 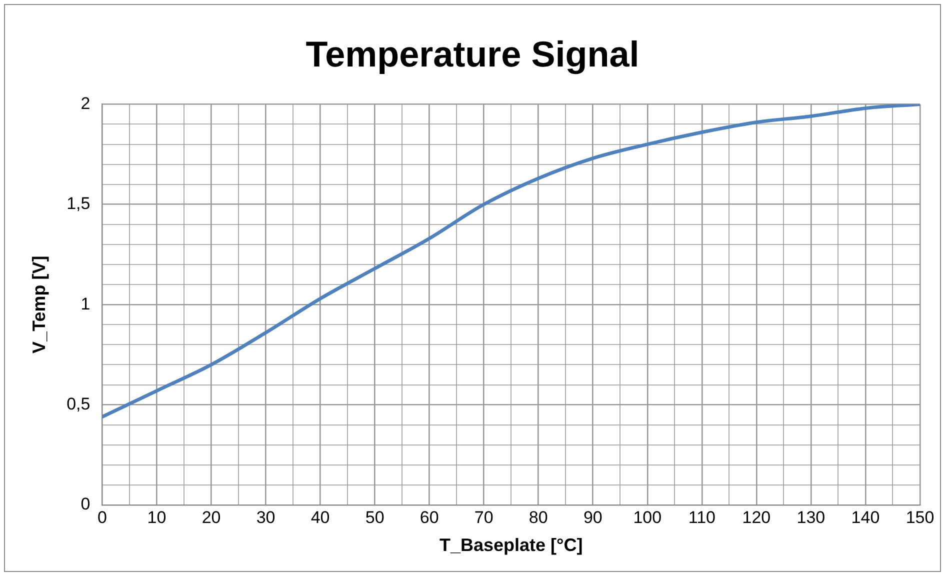 I want to click on x-tick-label: 80, so click(x=538, y=517).